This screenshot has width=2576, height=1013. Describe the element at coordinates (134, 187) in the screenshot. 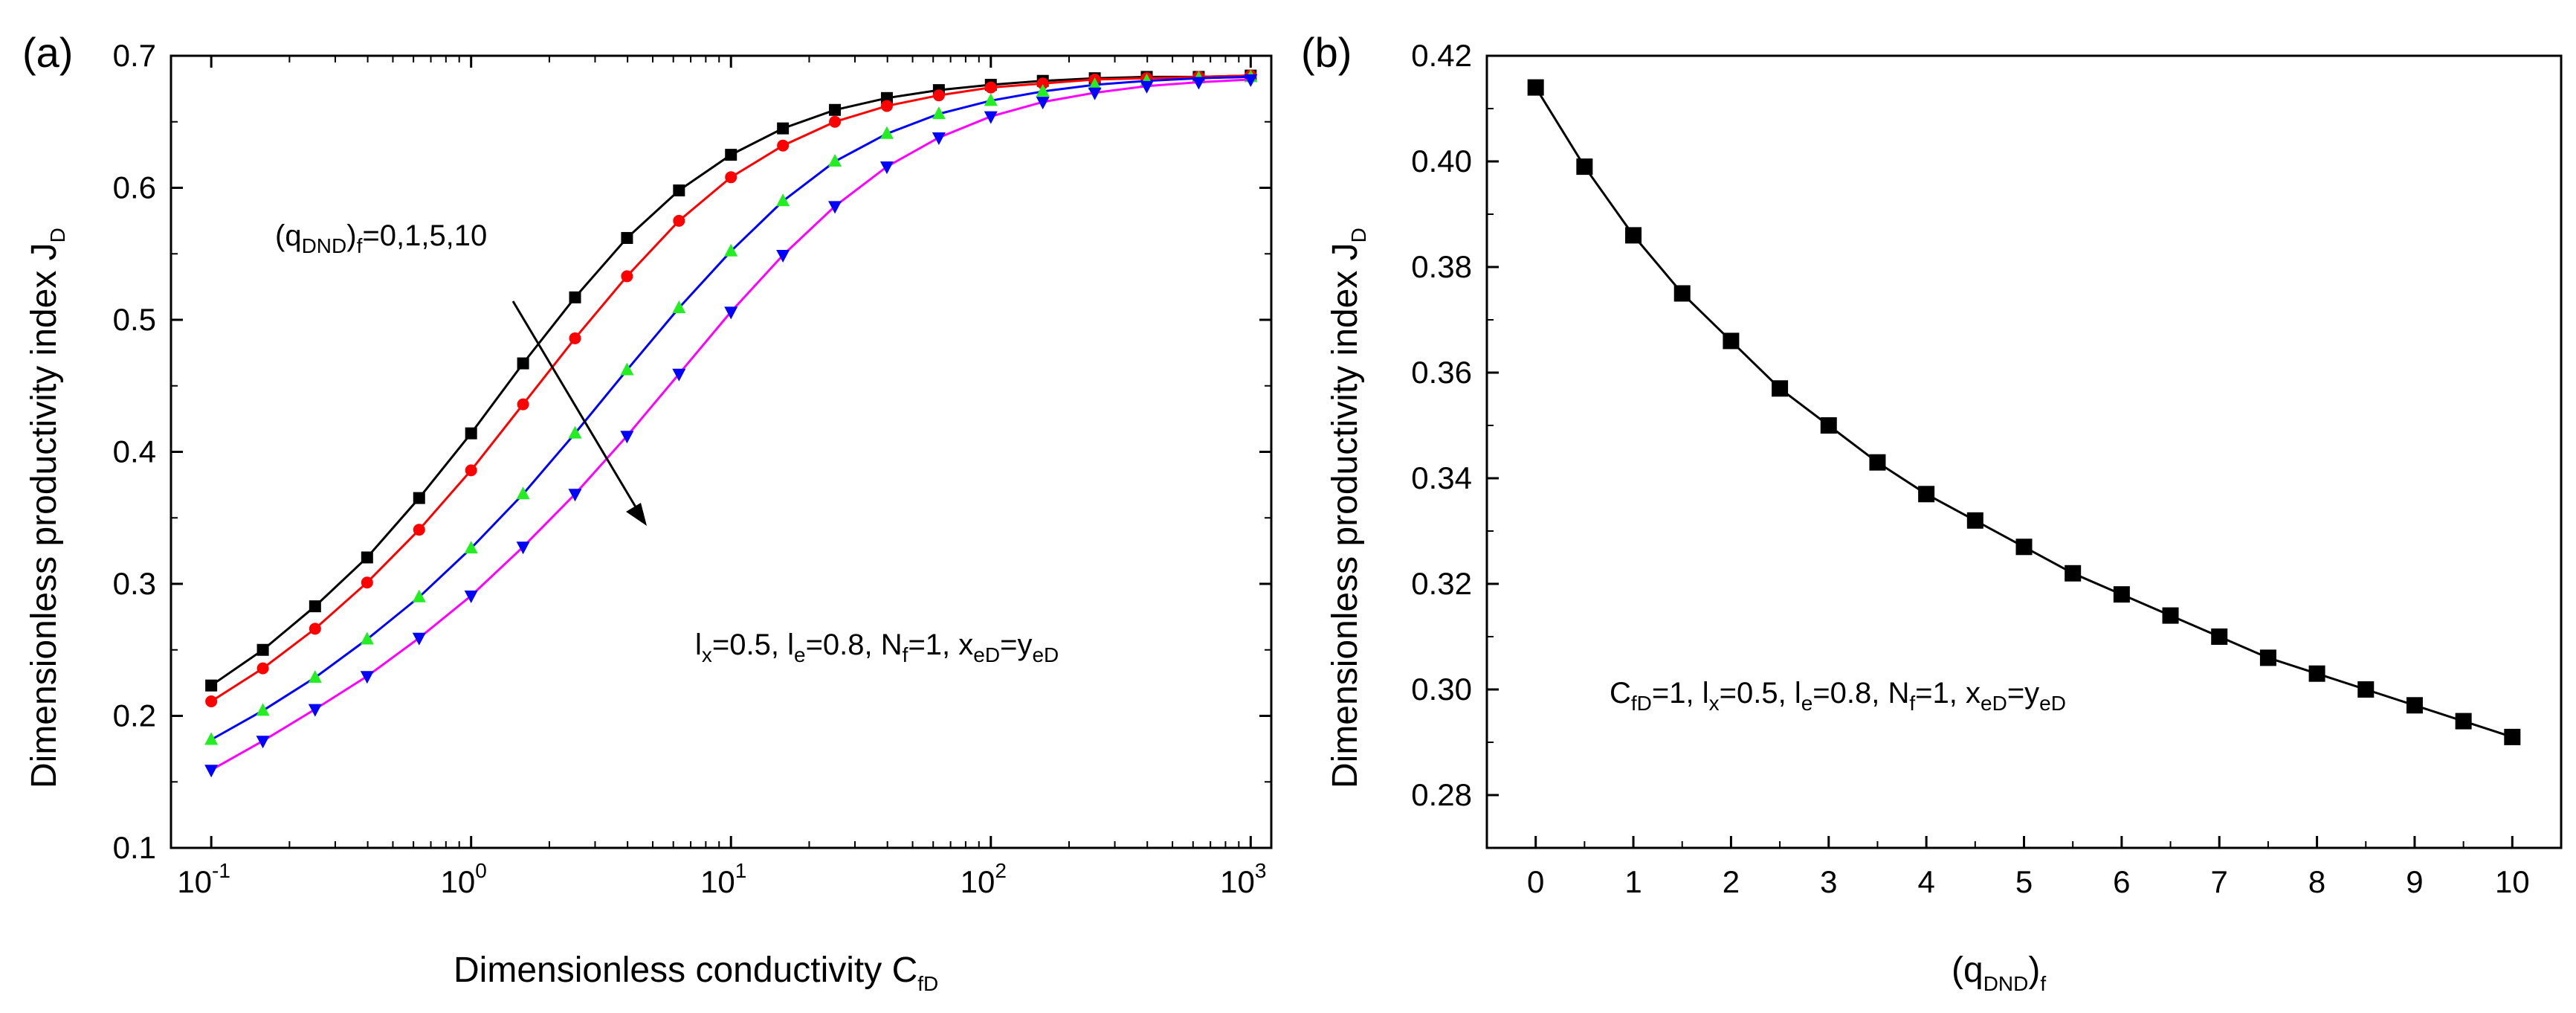

I see `a-y-tick-label: 0.6` at that location.